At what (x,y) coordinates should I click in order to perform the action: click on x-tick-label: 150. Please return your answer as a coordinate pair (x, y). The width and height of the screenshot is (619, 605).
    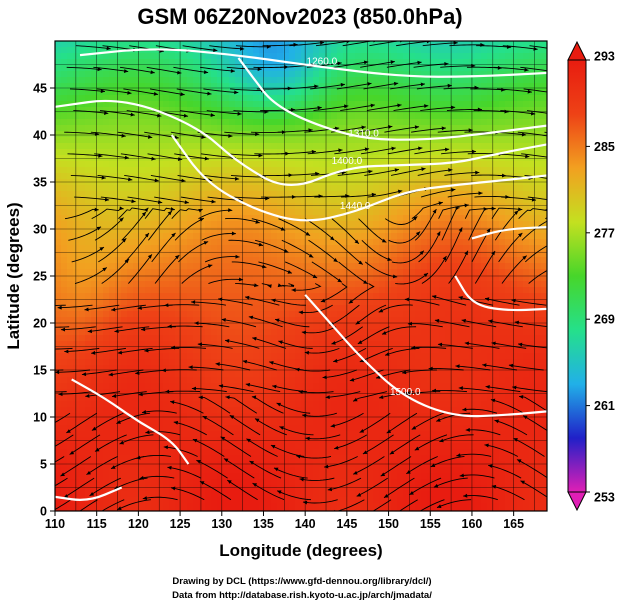
    Looking at the image, I should click on (388, 524).